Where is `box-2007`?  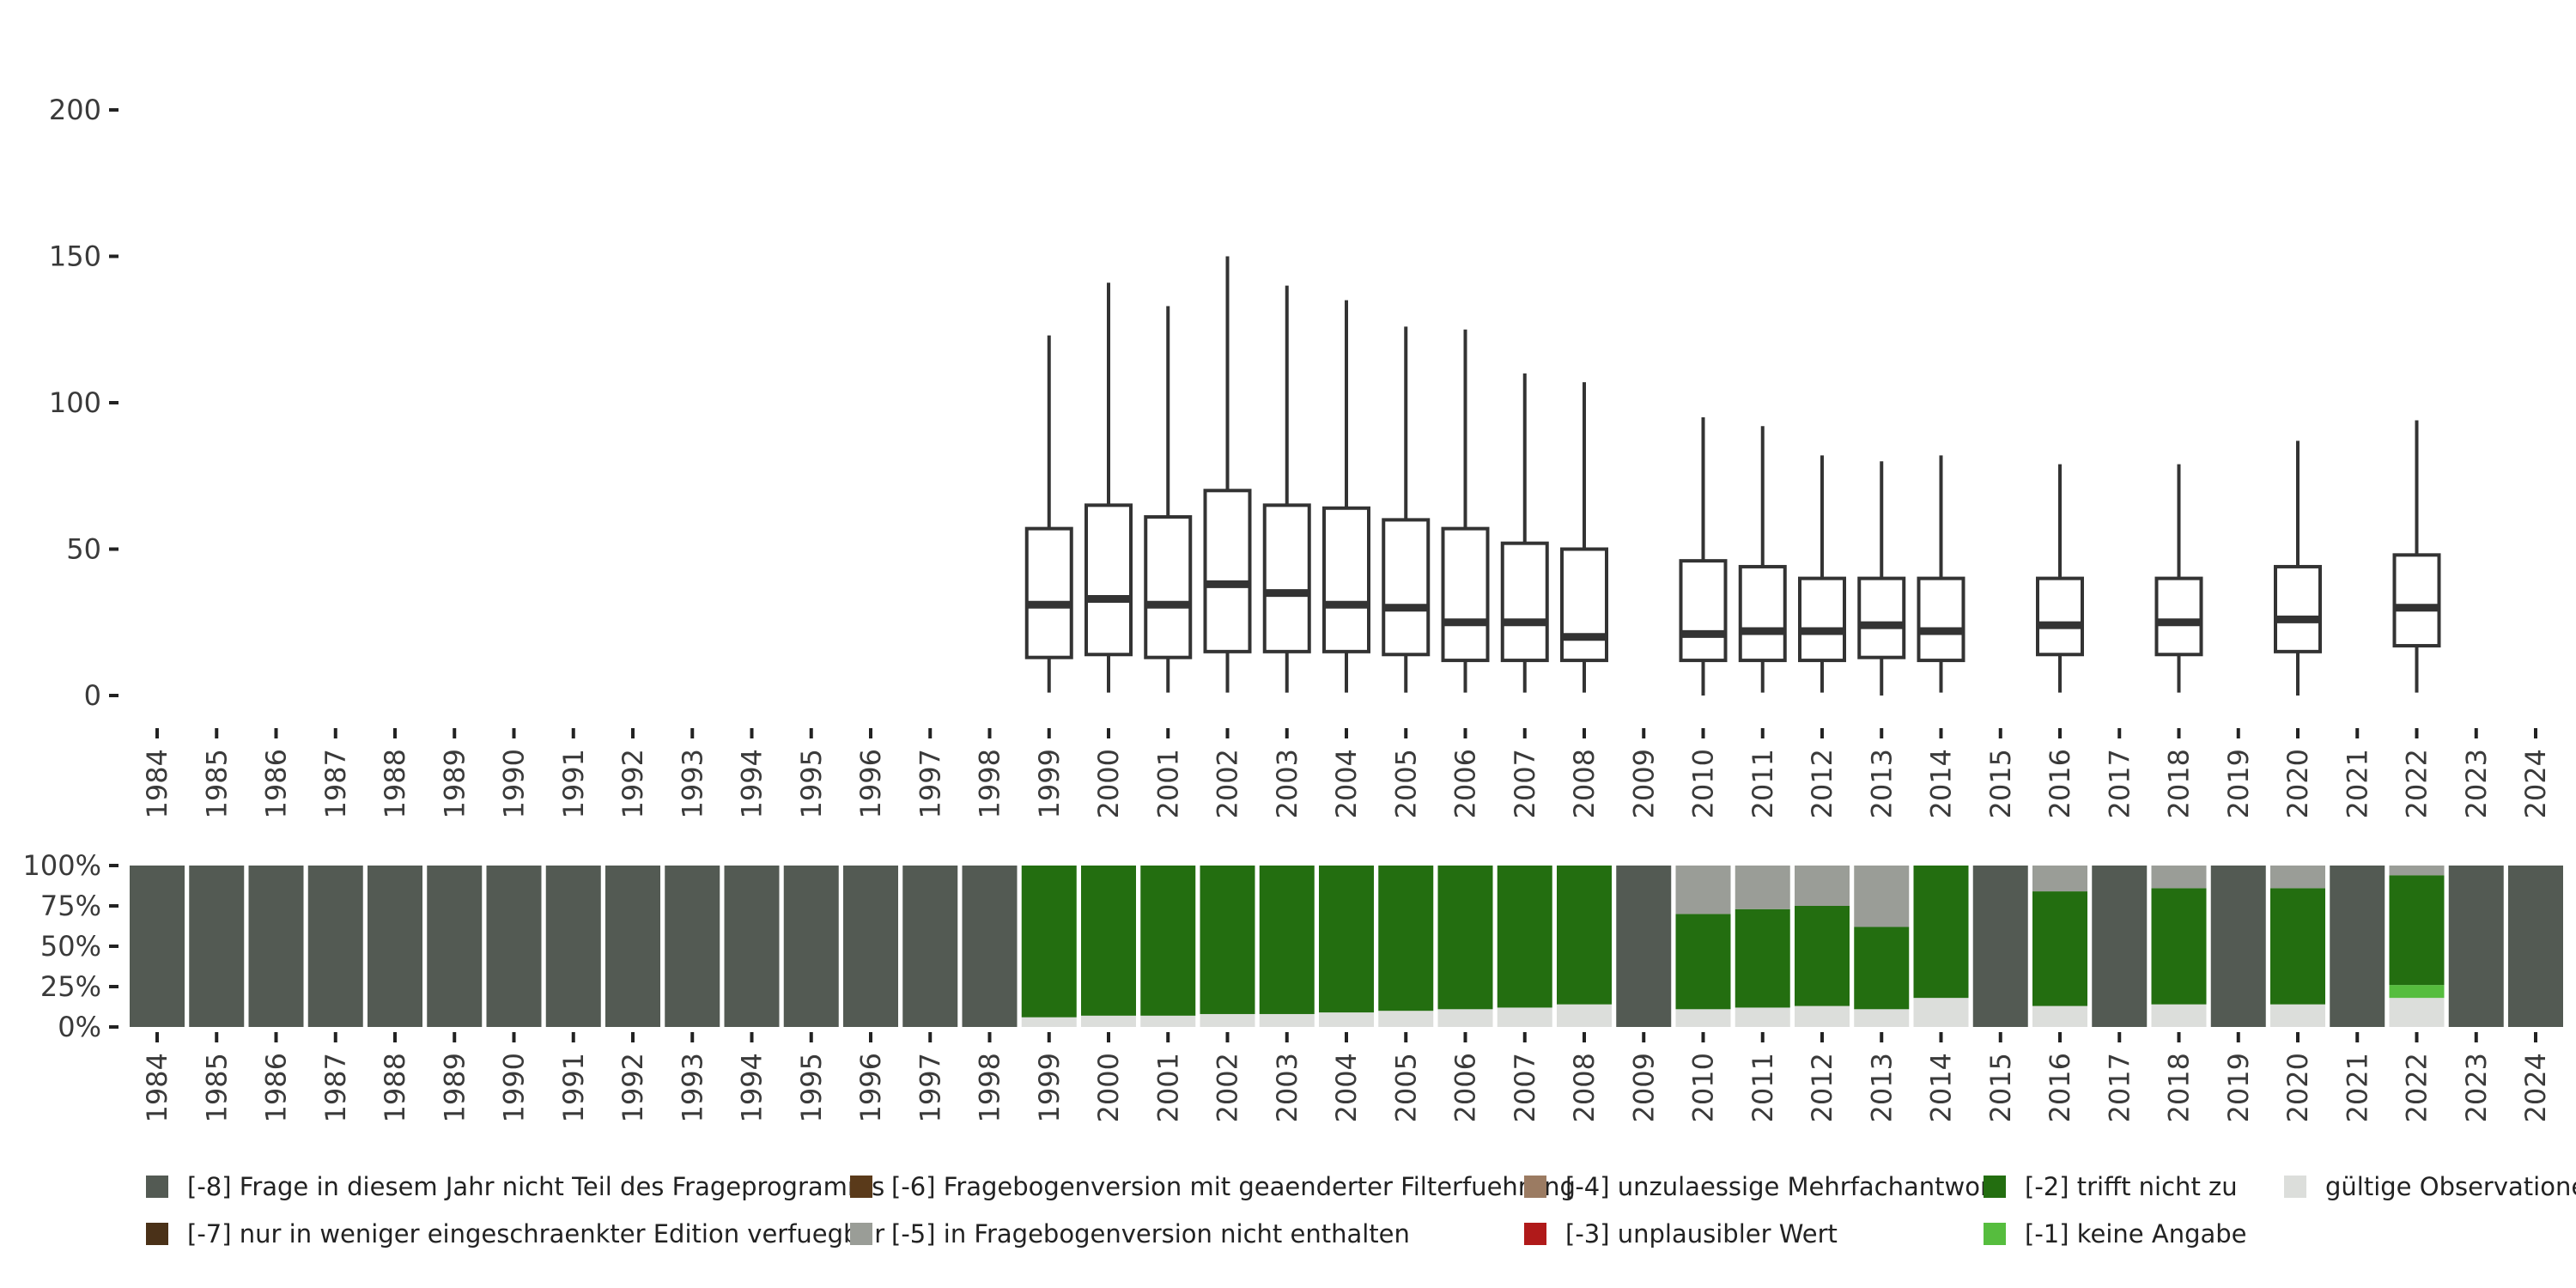
box-2007 is located at coordinates (1524, 533).